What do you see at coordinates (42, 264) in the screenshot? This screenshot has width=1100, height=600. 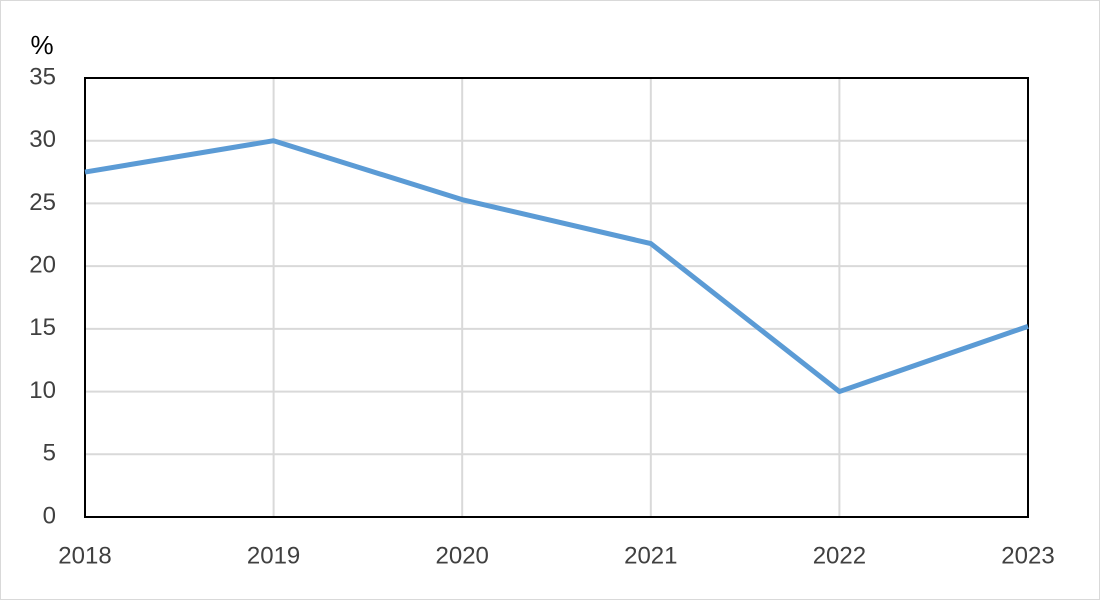 I see `y-tick-label: 20` at bounding box center [42, 264].